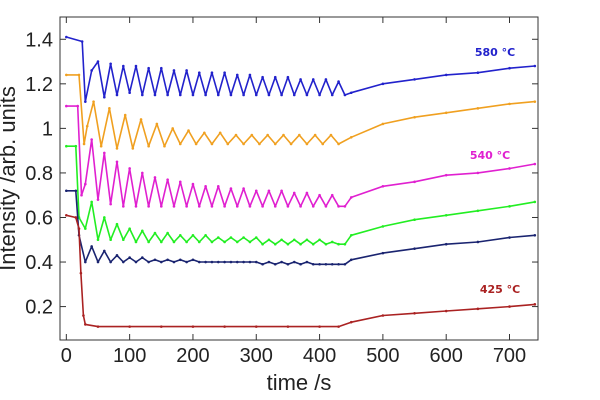  Describe the element at coordinates (500, 289) in the screenshot. I see `series-label: 425 °C` at that location.